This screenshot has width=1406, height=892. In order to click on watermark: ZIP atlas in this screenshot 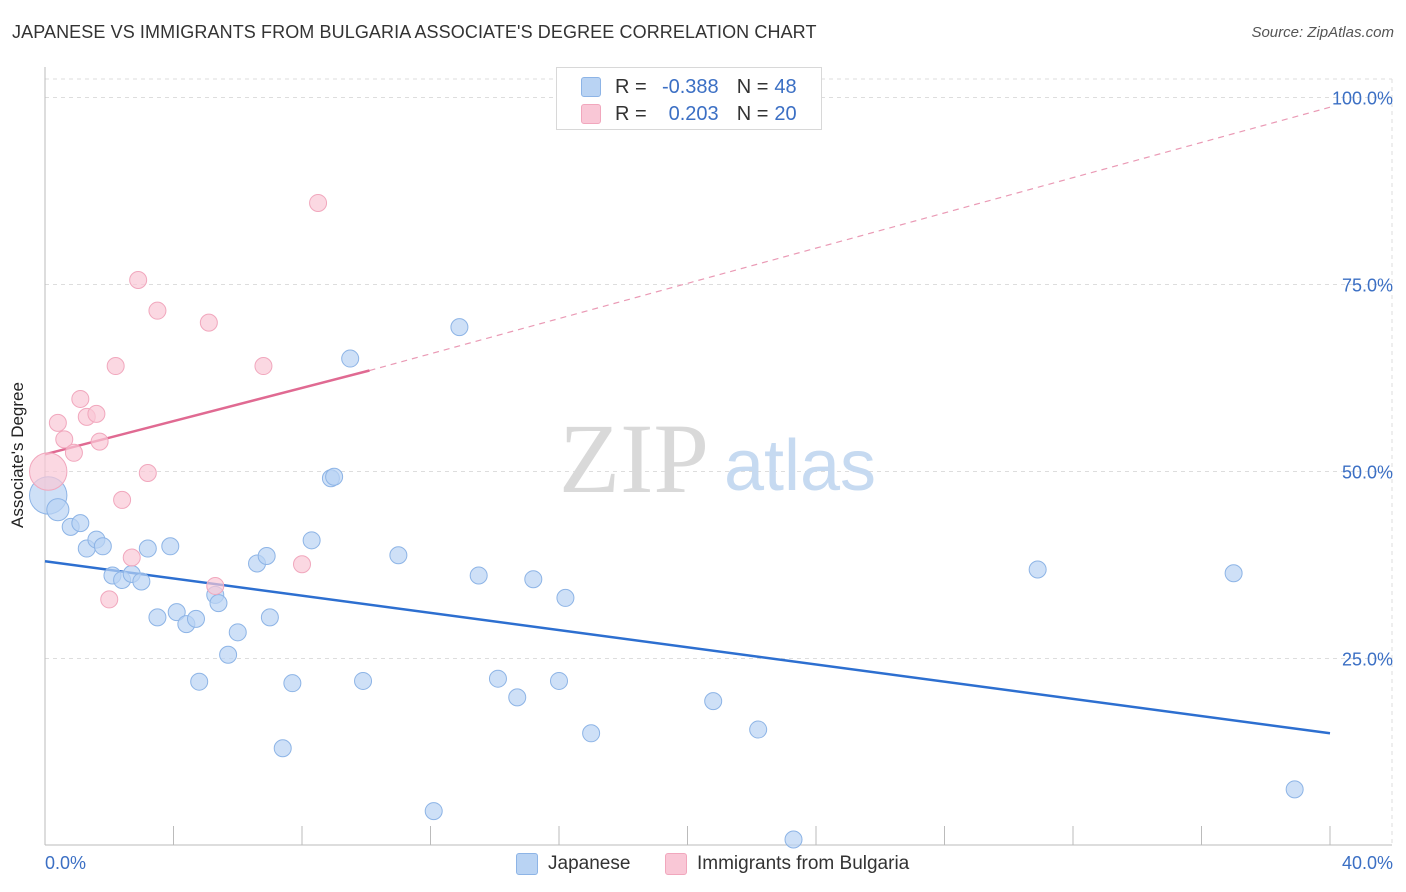, I will do `click(717, 458)`.